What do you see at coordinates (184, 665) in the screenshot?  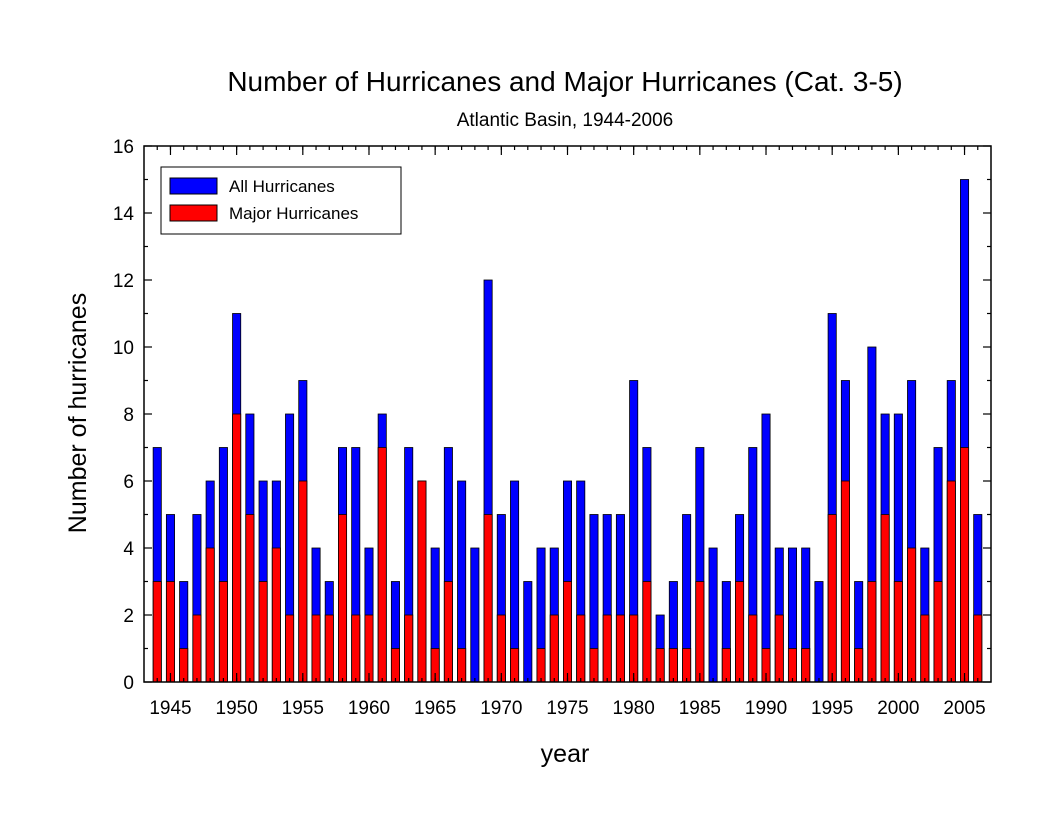 I see `bar-major-1946` at bounding box center [184, 665].